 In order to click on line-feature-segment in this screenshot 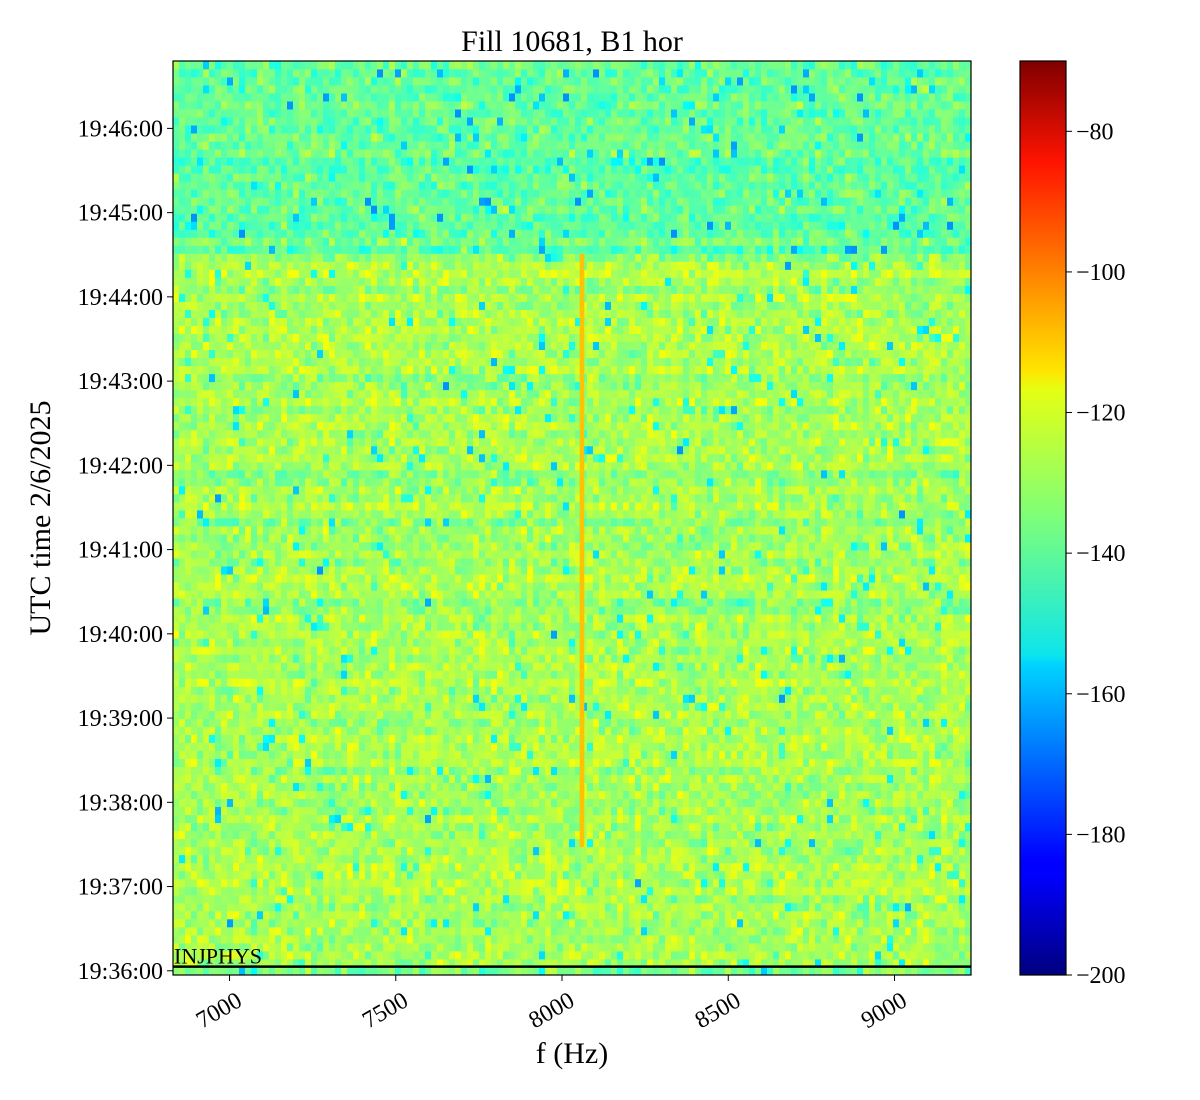, I will do `click(582, 754)`.